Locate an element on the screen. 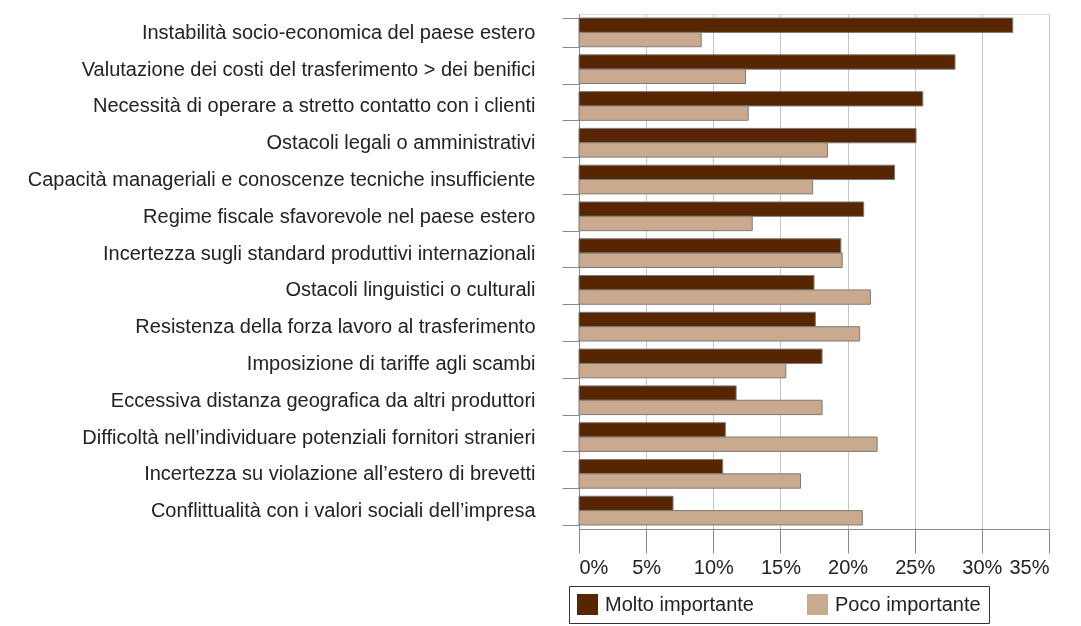 The height and width of the screenshot is (626, 1081). y-tick-label: Capacità manageriali e conoscenze tecniche insufficiente is located at coordinates (281, 179).